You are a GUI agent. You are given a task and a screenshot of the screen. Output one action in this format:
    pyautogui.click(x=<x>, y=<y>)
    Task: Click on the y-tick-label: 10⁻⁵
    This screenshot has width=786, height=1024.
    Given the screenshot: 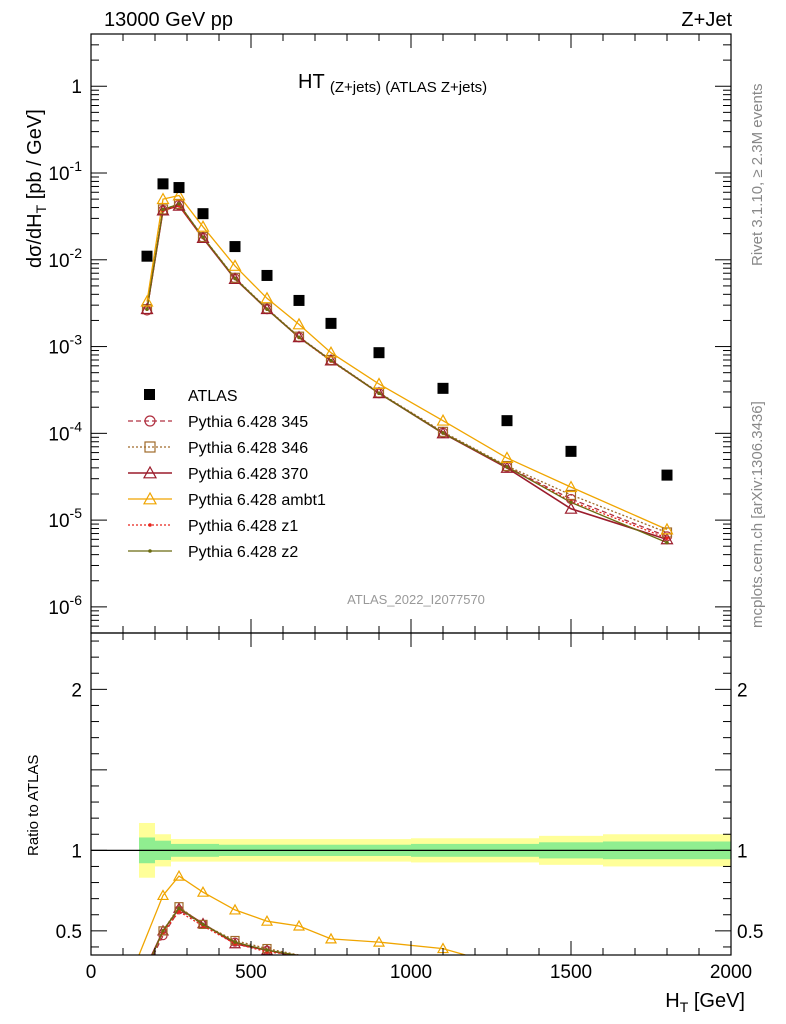 What is the action you would take?
    pyautogui.click(x=65, y=518)
    